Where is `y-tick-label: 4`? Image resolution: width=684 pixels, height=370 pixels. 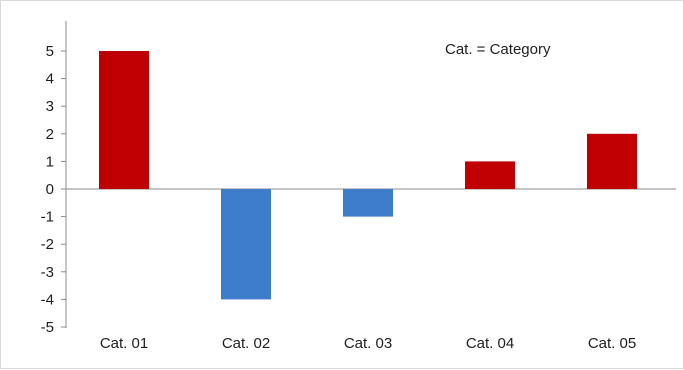
y-tick-label: 4 is located at coordinates (50, 79).